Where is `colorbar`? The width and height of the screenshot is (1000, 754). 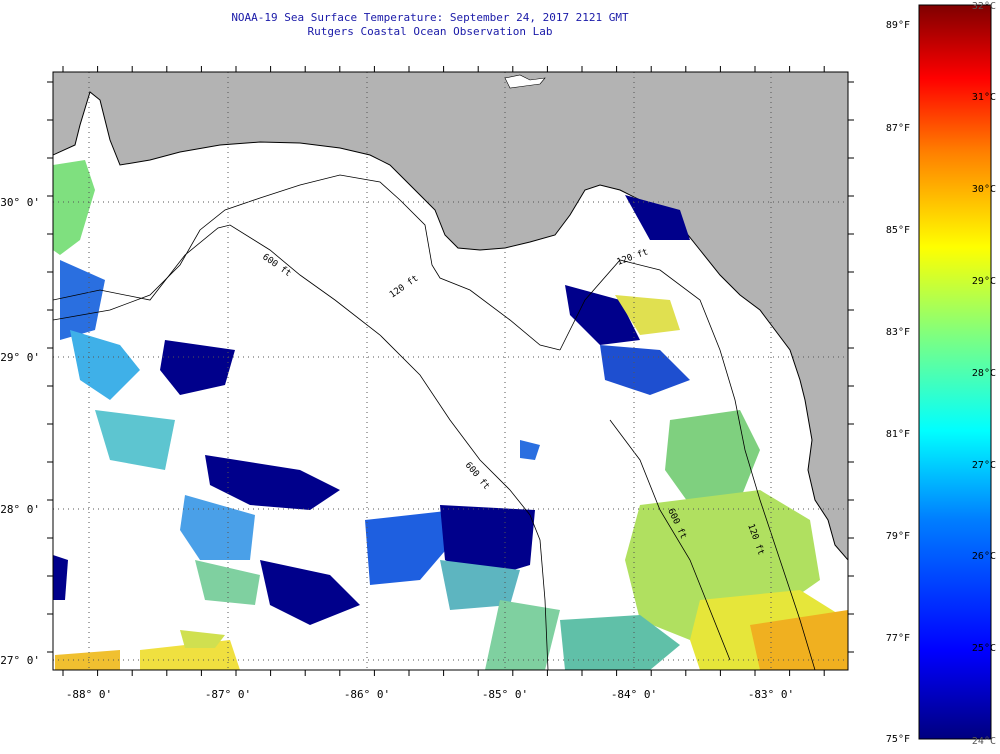 colorbar is located at coordinates (955, 372).